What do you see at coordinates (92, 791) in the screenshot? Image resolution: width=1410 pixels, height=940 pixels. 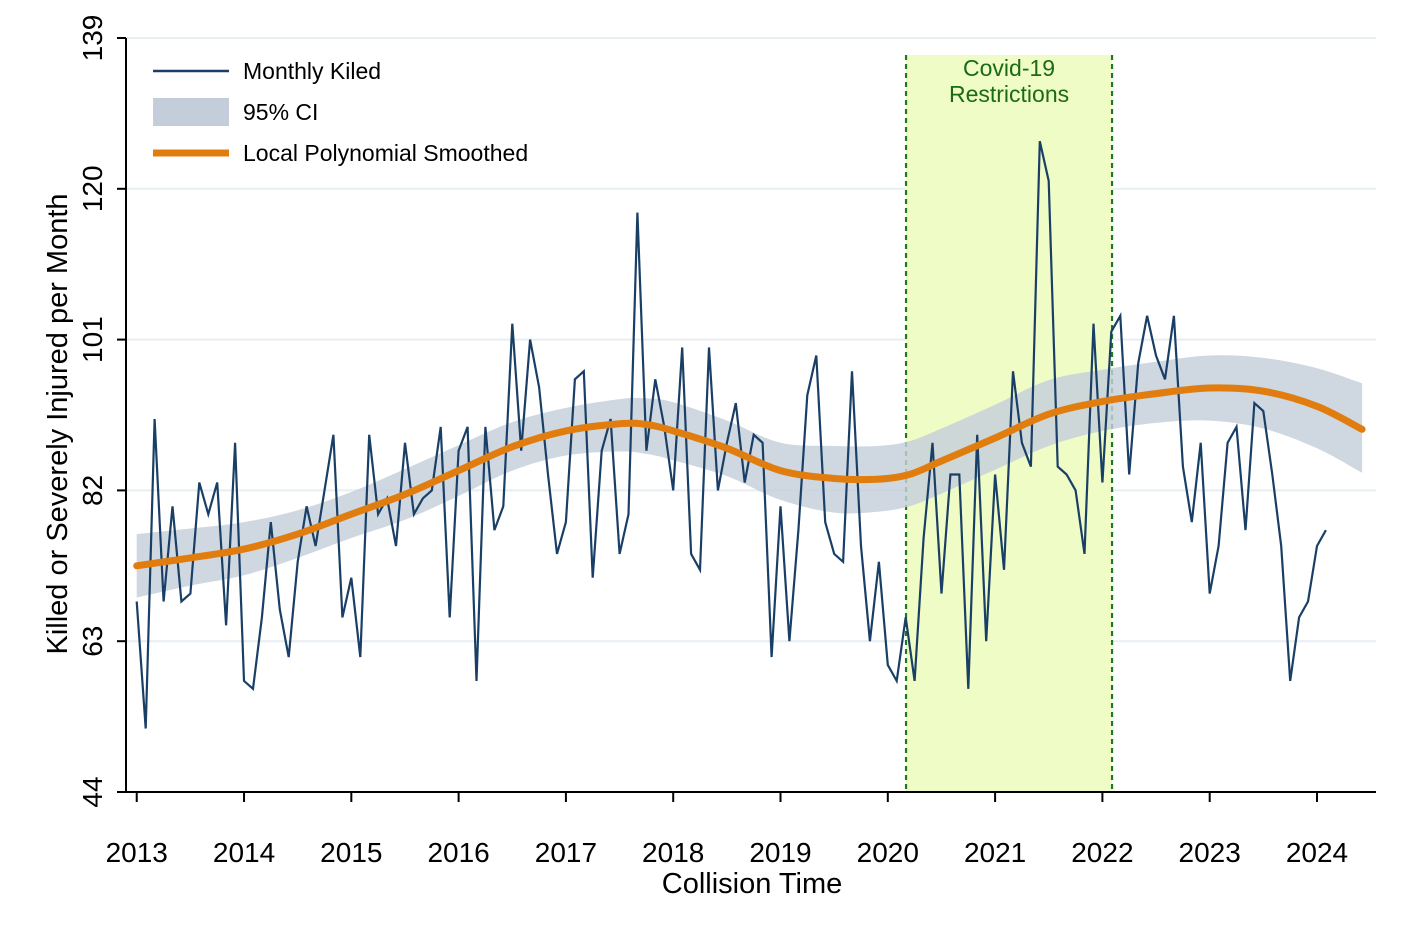 I see `y-tick-label: 44` at bounding box center [92, 791].